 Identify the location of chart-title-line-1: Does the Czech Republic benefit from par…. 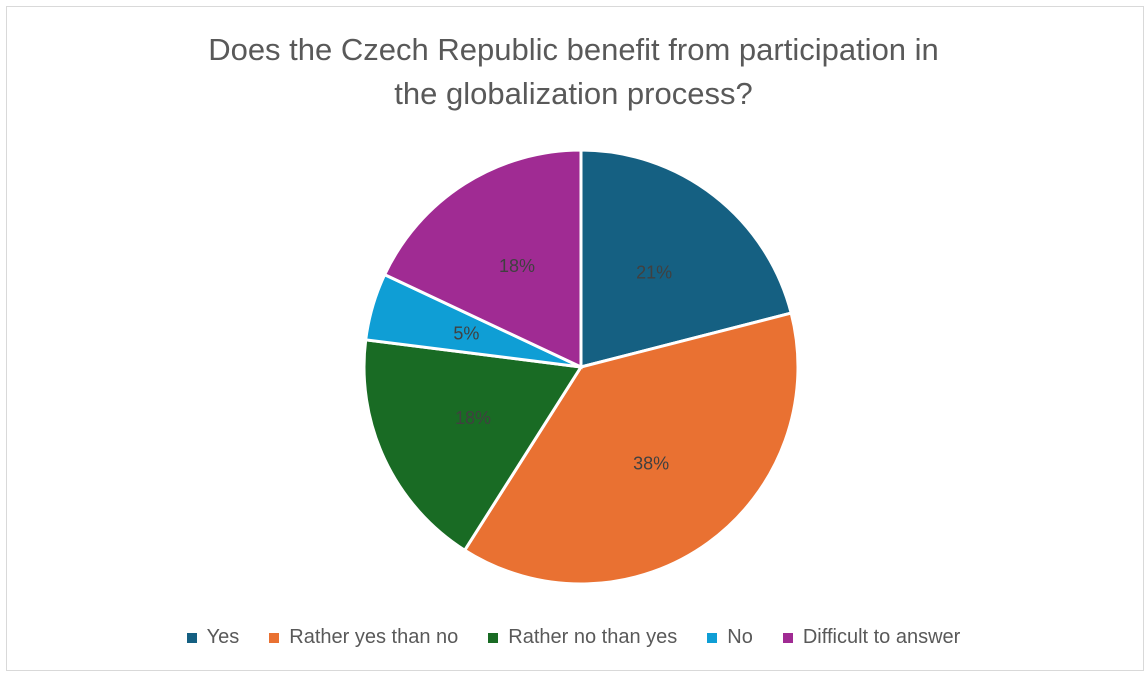
(573, 49).